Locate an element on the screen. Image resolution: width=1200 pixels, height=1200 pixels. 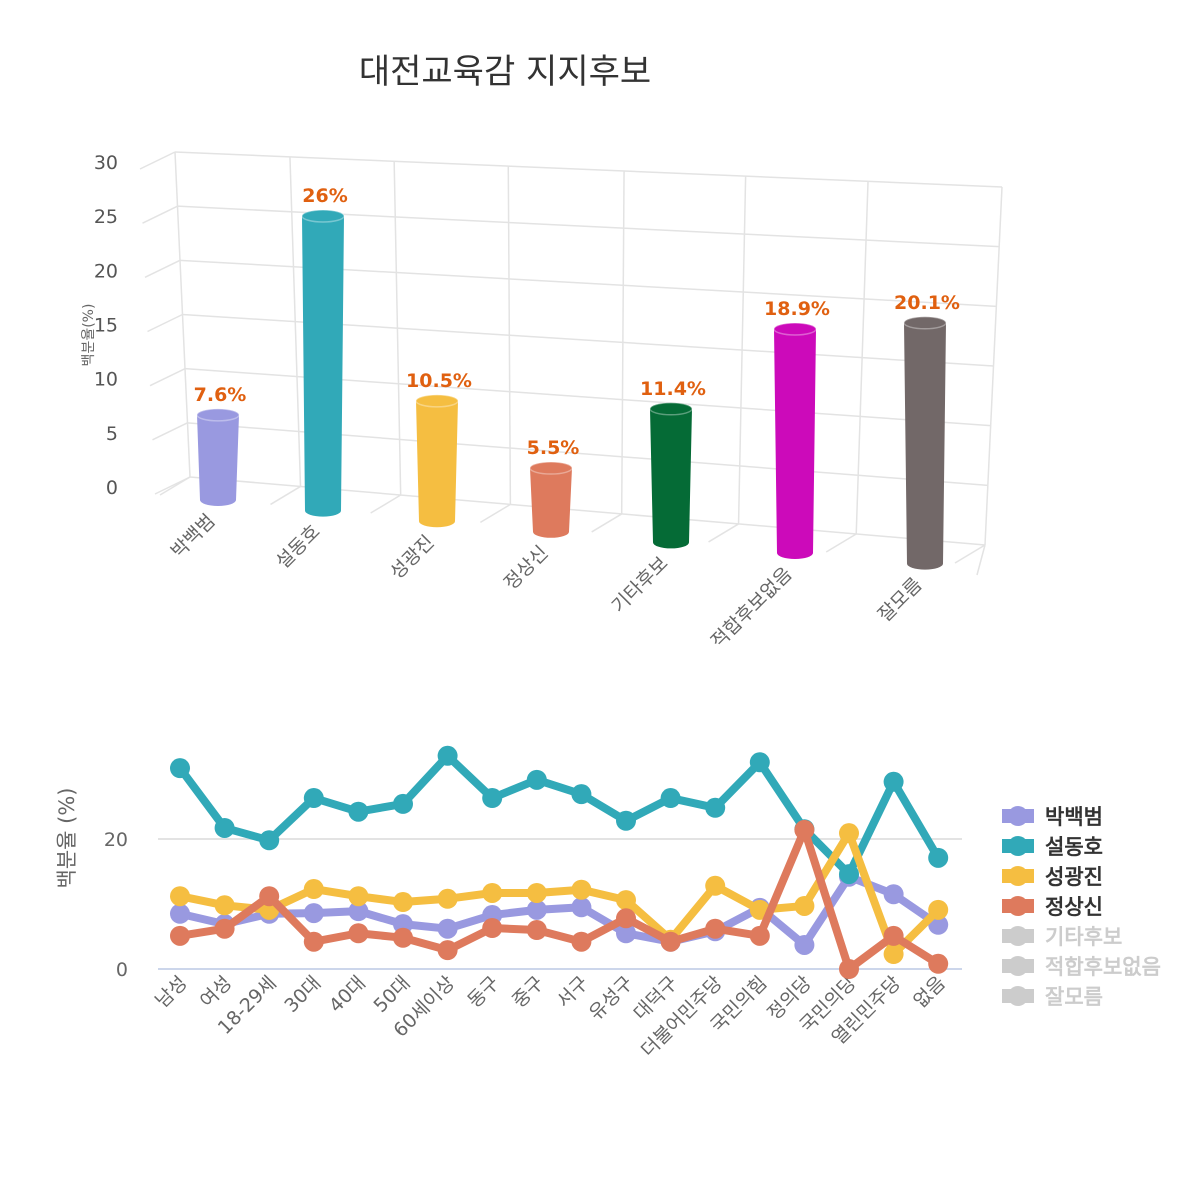
legend-item-정상신: 정상신 is located at coordinates (1052, 907).